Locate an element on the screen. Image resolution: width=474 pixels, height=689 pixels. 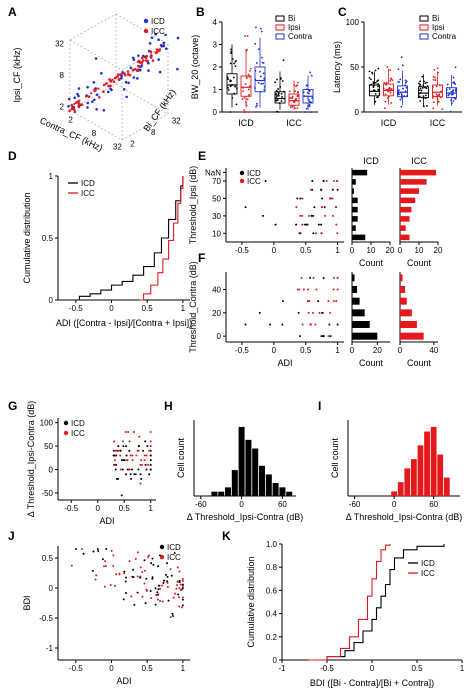
chart-g-xtick-label: -0.5 is located at coordinates (71, 508).